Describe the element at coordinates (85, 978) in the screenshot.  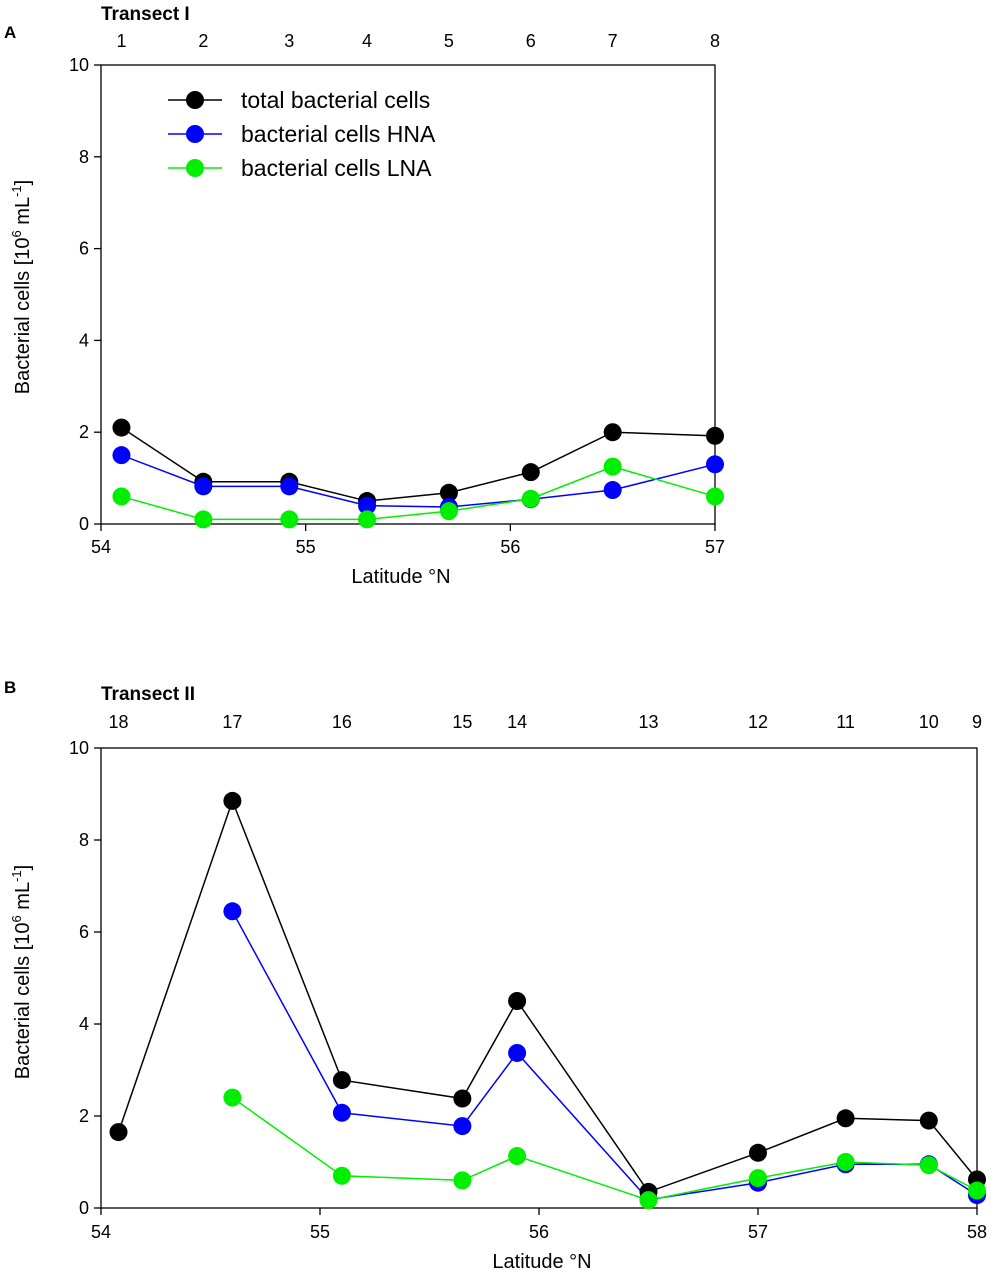
I see `panel-b-y-axis: 0 2 4 6 8 10` at that location.